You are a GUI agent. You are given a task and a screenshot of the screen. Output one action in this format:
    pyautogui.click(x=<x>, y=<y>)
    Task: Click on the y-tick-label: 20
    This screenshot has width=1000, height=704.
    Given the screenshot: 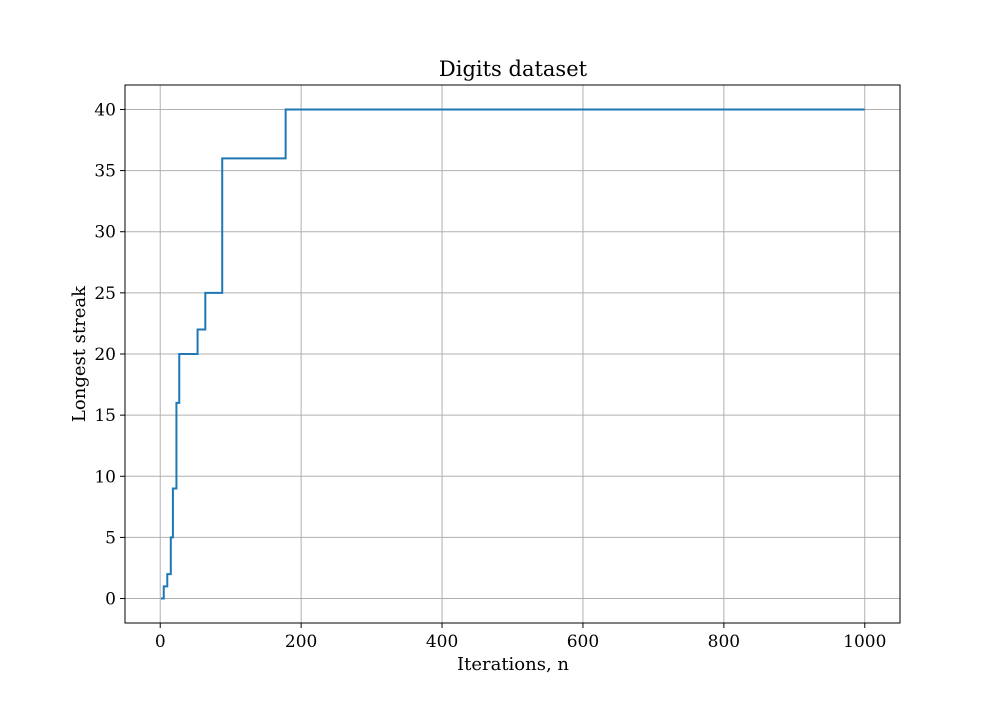 What is the action you would take?
    pyautogui.click(x=105, y=355)
    